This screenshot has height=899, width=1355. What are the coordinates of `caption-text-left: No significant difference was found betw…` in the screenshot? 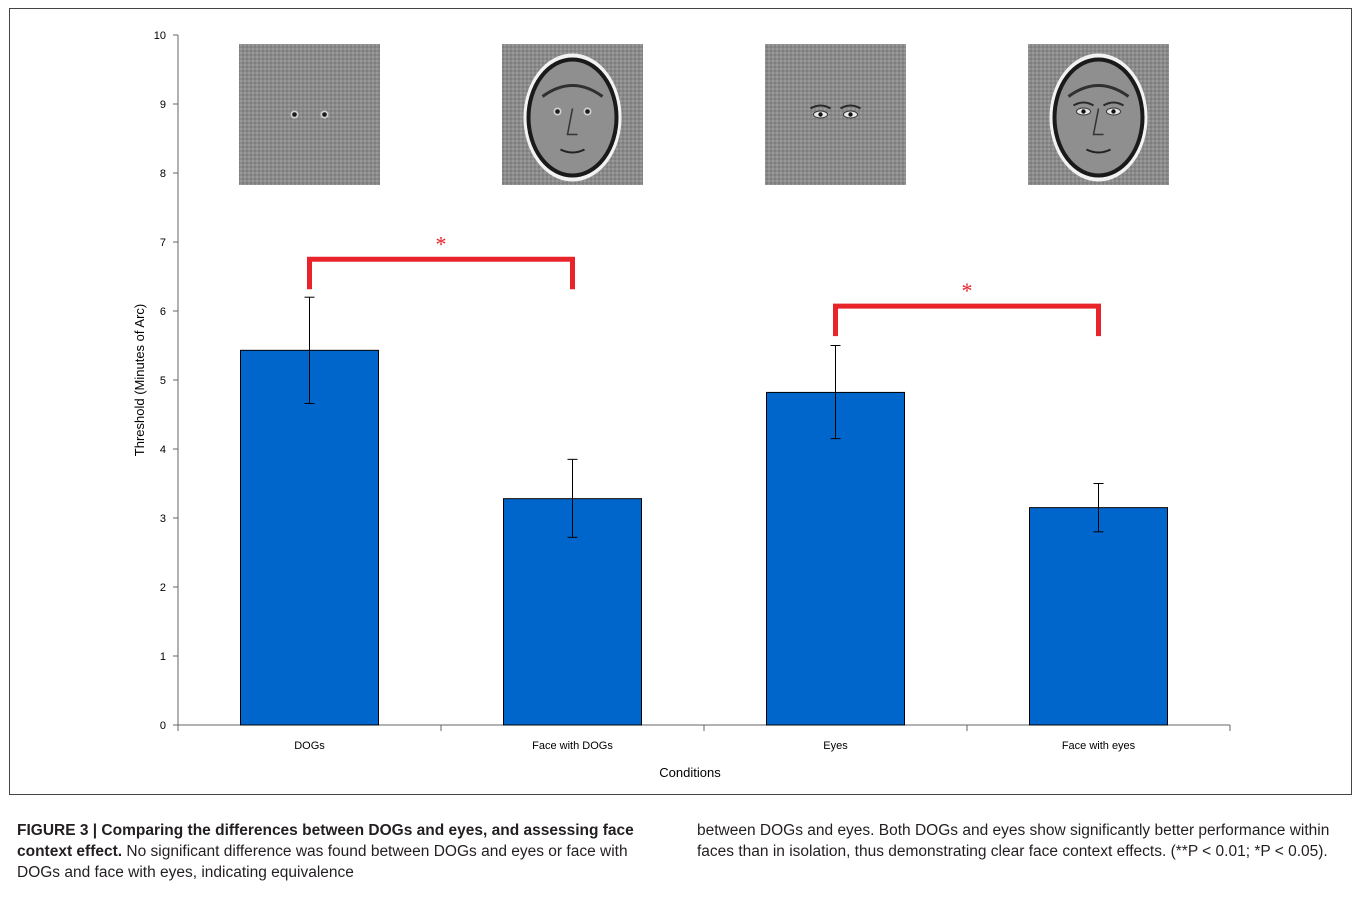 It's located at (322, 862).